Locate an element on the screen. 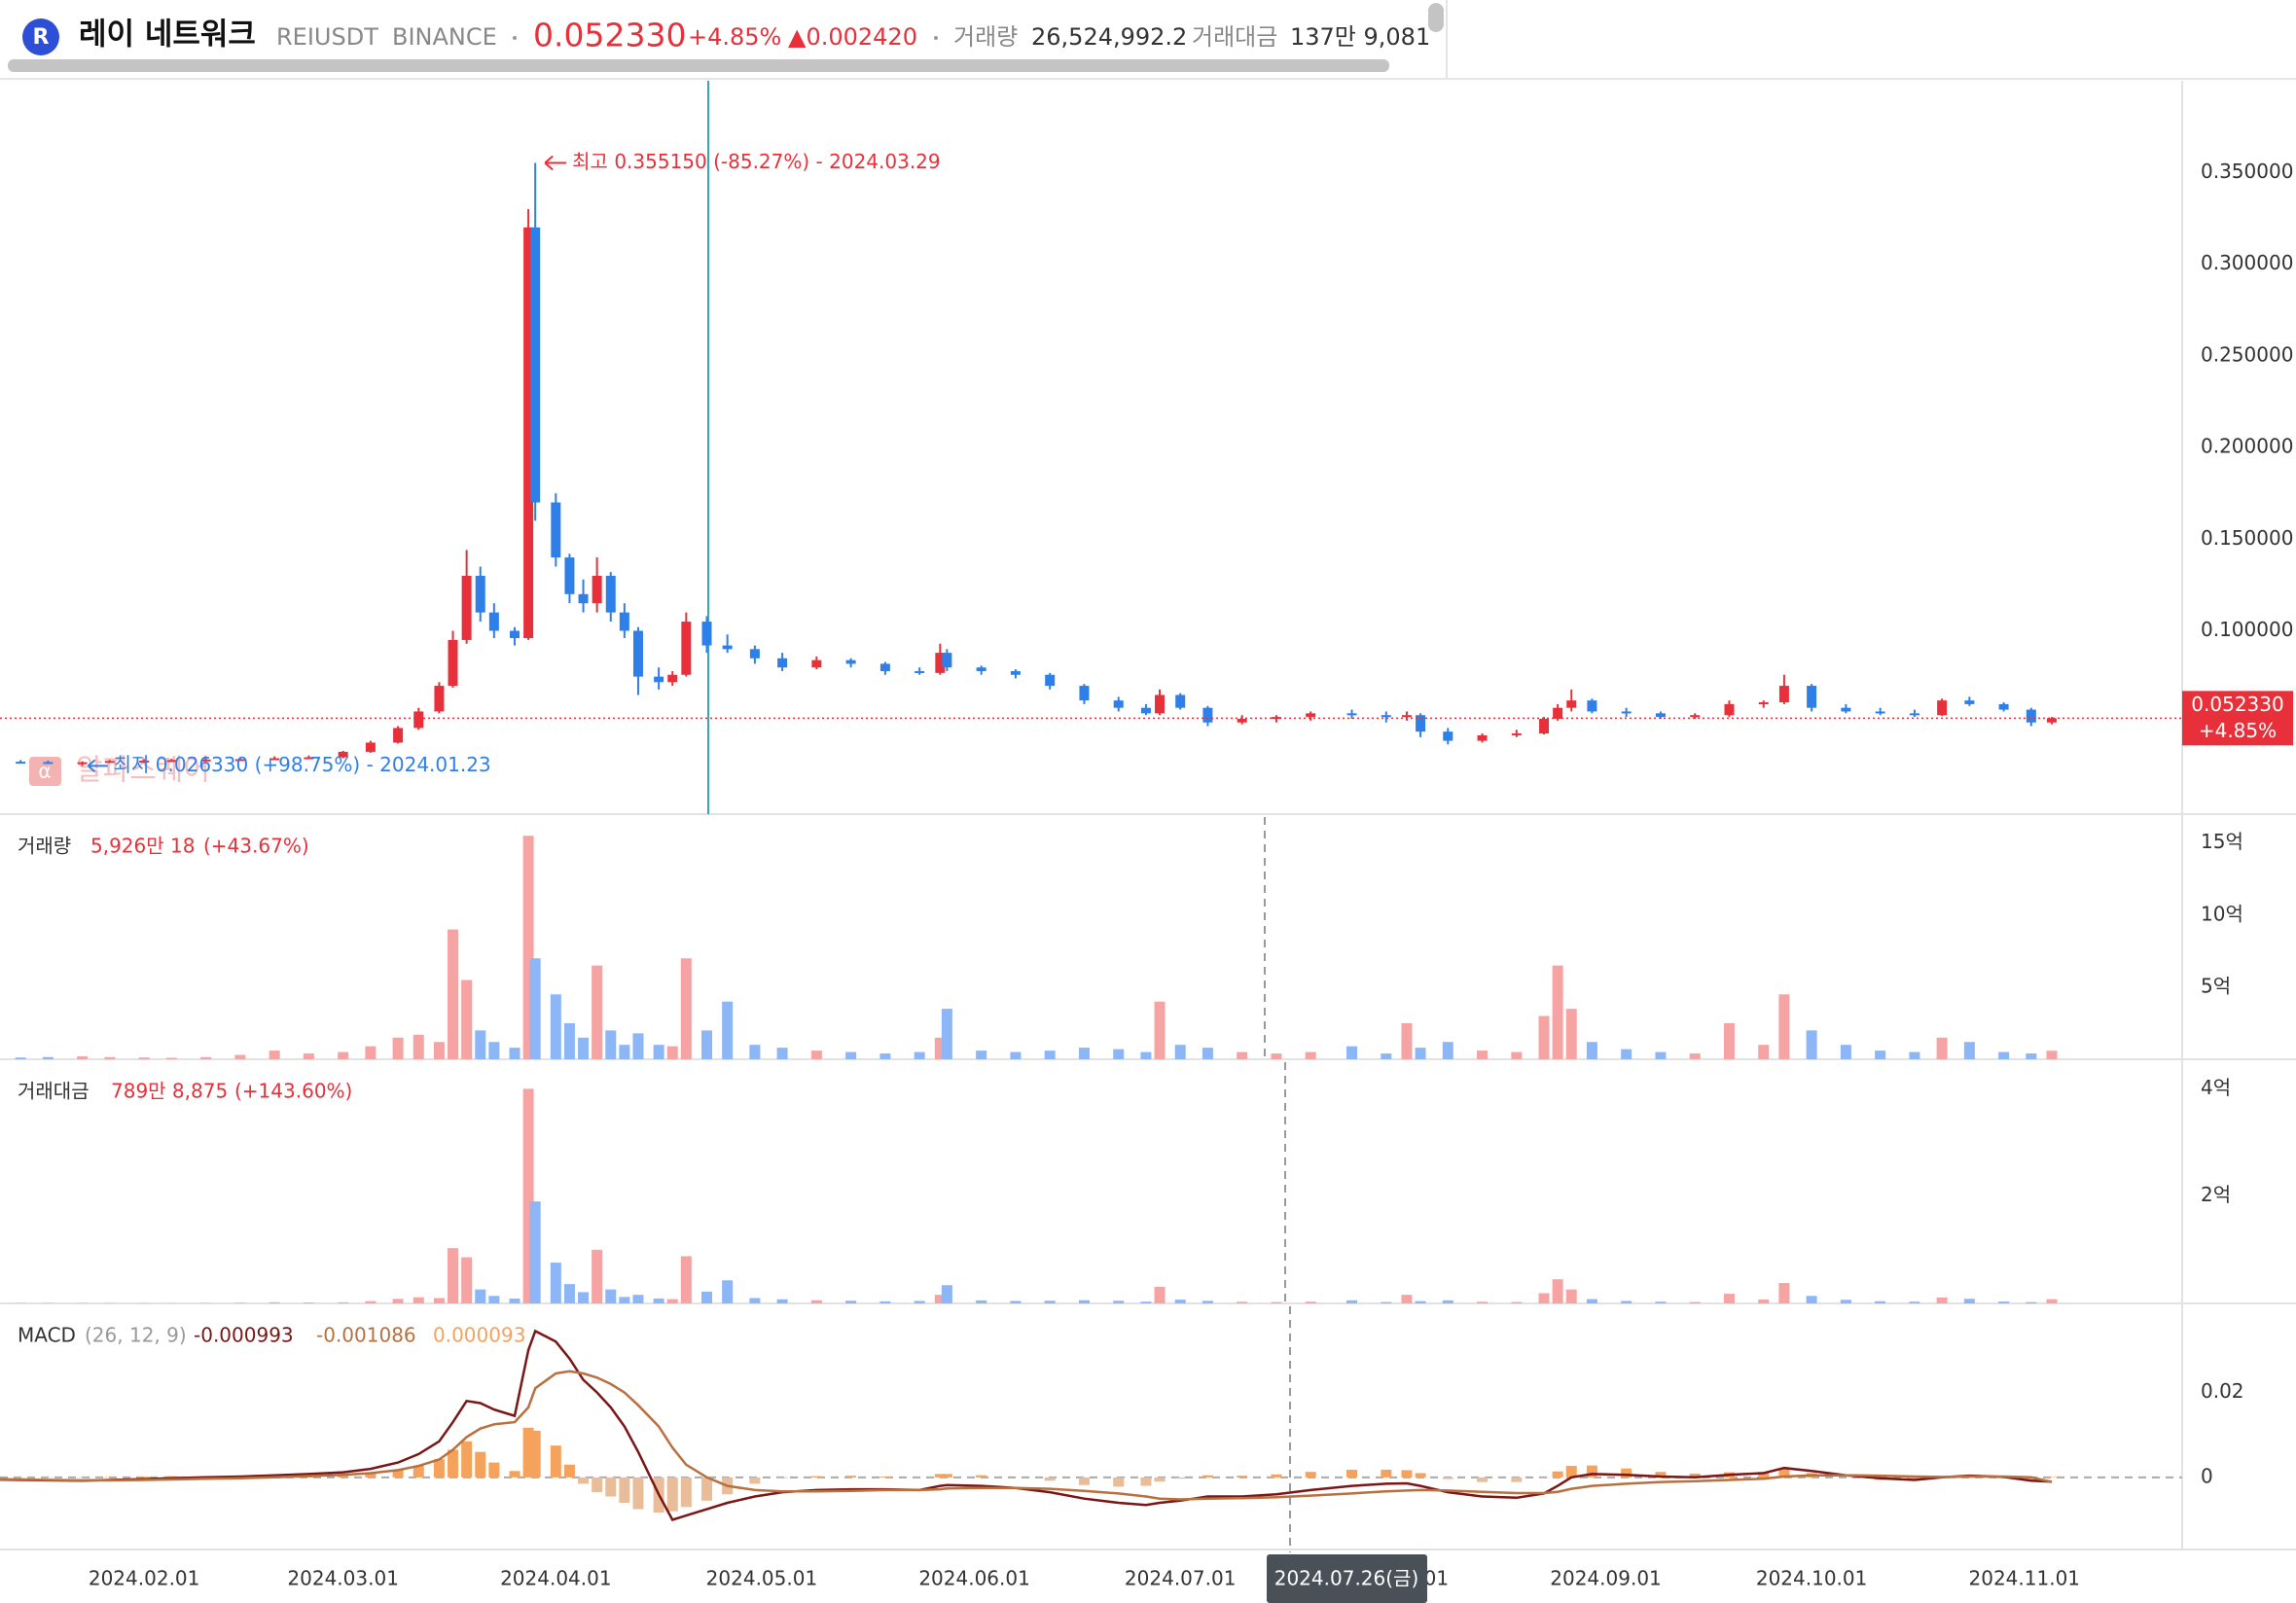 This screenshot has height=1603, width=2296. symbol: REIUSDT is located at coordinates (327, 37).